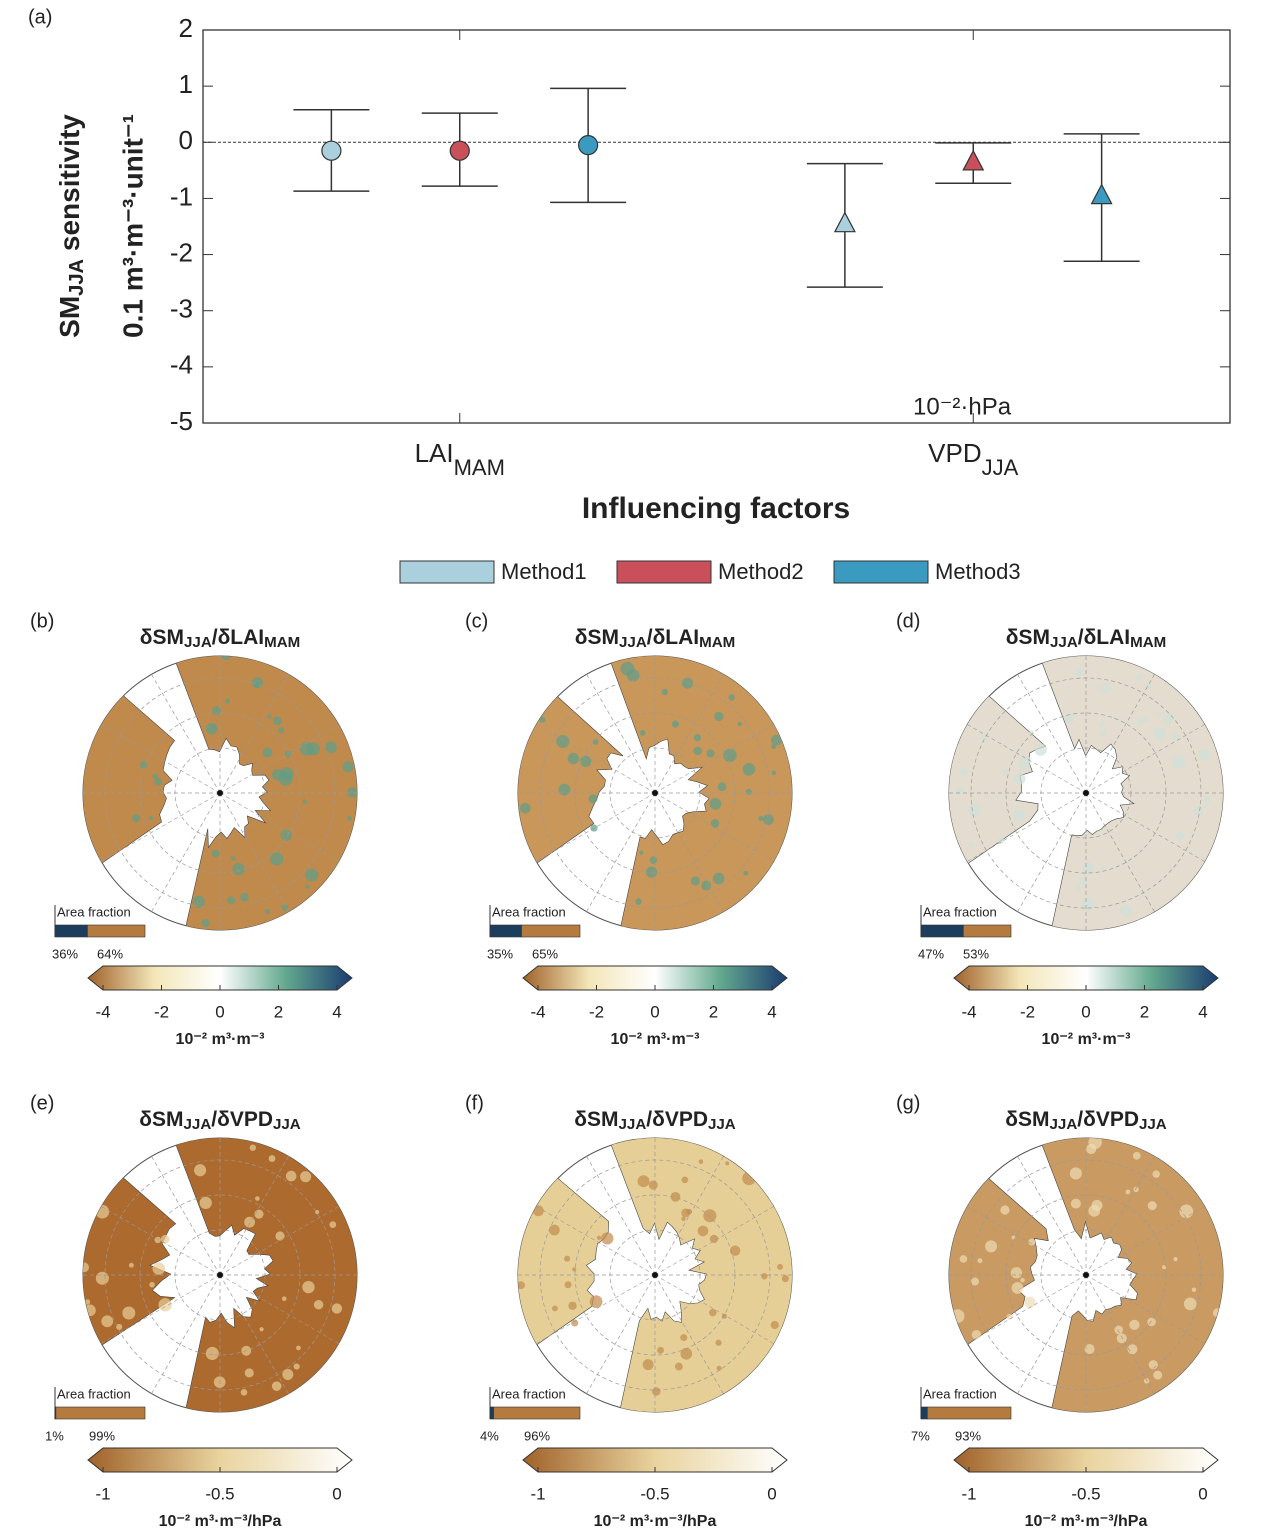 Image resolution: width=1280 pixels, height=1540 pixels. I want to click on y-axis-label: 0.1 m³·m⁻³·unit⁻¹, so click(132, 226).